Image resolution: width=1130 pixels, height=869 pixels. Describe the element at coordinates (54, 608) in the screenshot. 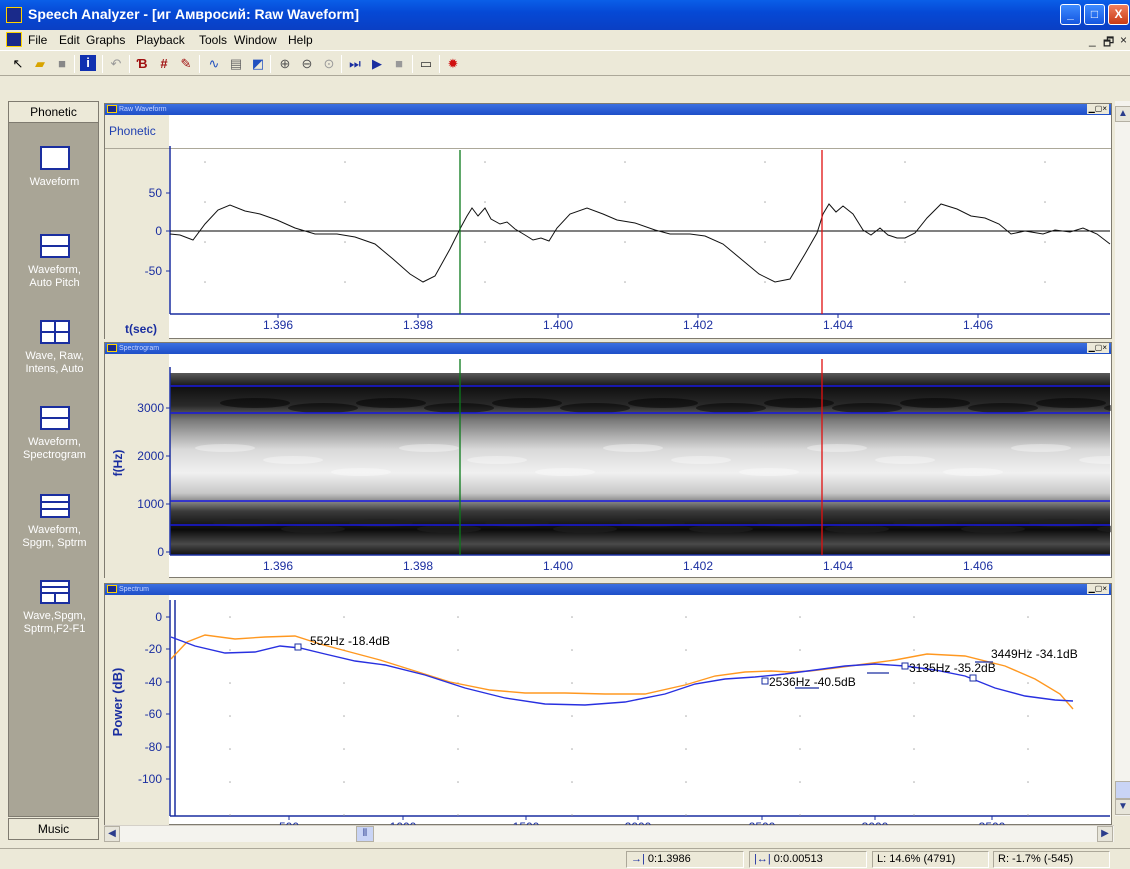

I see `layout-four-row-button: Wave,Spgm, Sptrm,F2-F1` at that location.